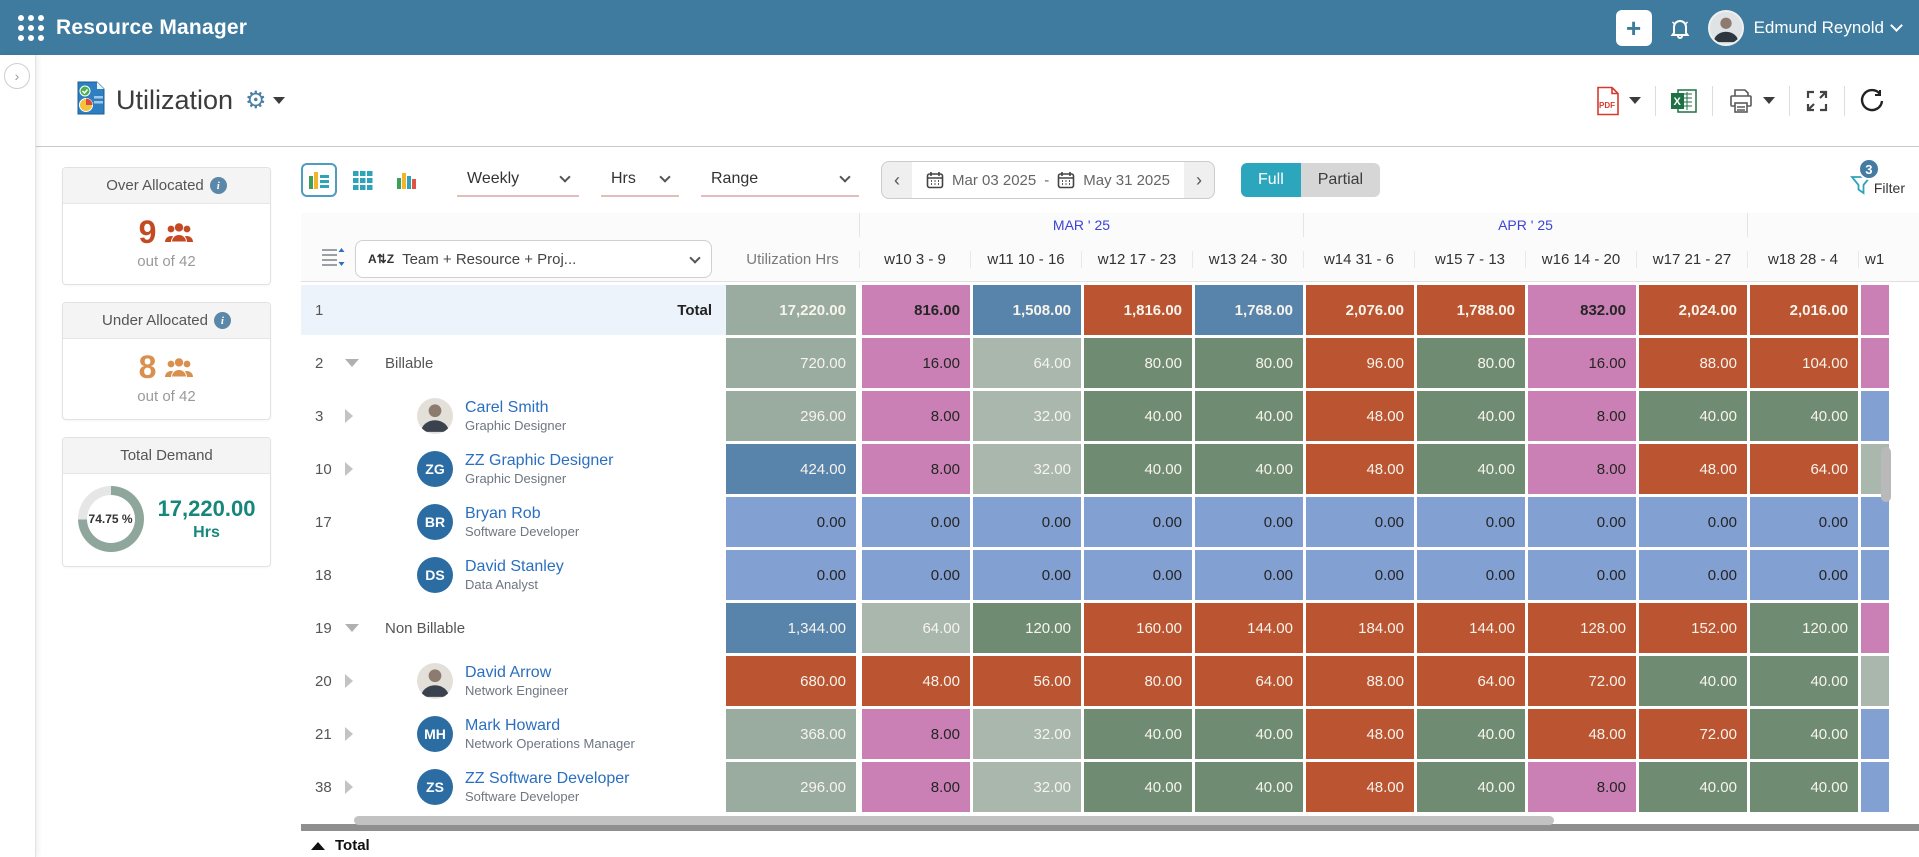 This screenshot has width=1919, height=857. What do you see at coordinates (780, 180) in the screenshot?
I see `range-select: Range` at bounding box center [780, 180].